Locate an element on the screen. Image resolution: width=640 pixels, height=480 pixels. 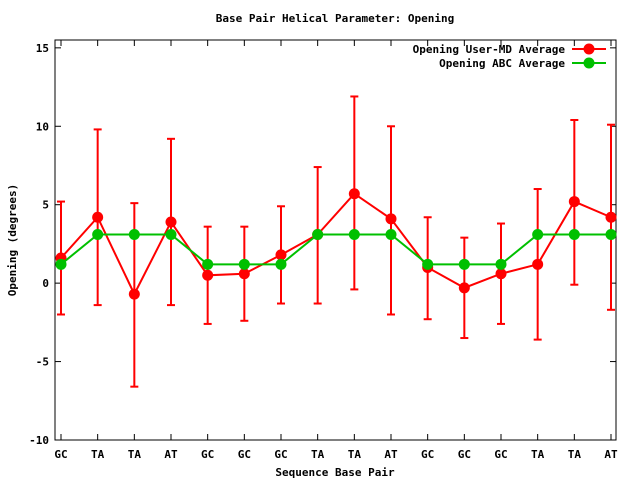
legend-label: Opening ABC Average is located at coordinates (502, 63).